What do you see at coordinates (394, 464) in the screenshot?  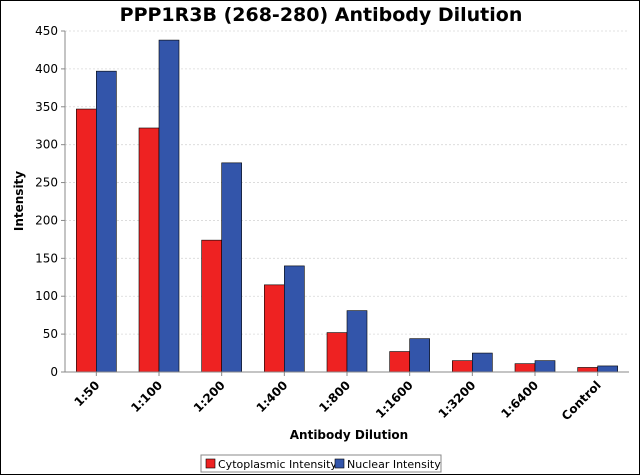 I see `legend-label-nuclear: Nuclear Intensity` at bounding box center [394, 464].